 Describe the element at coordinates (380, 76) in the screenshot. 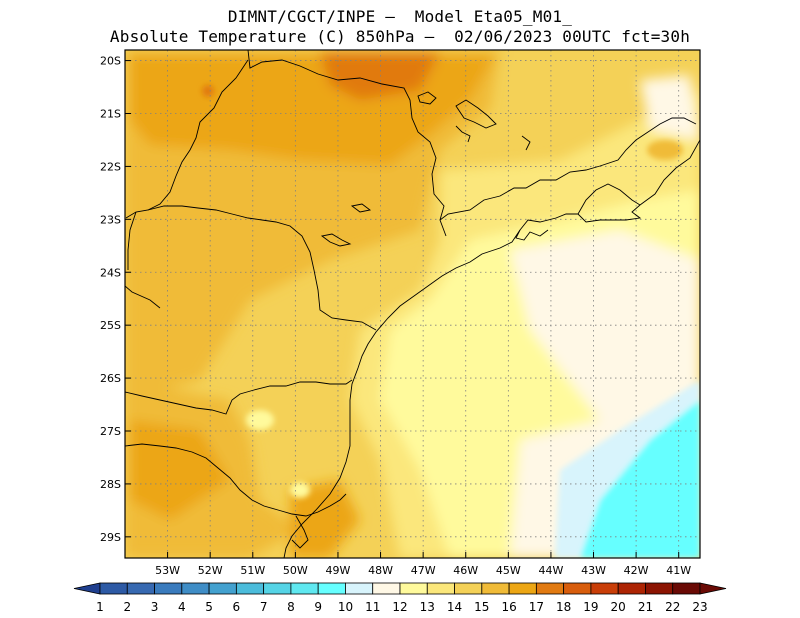

I see `field-18-north` at that location.